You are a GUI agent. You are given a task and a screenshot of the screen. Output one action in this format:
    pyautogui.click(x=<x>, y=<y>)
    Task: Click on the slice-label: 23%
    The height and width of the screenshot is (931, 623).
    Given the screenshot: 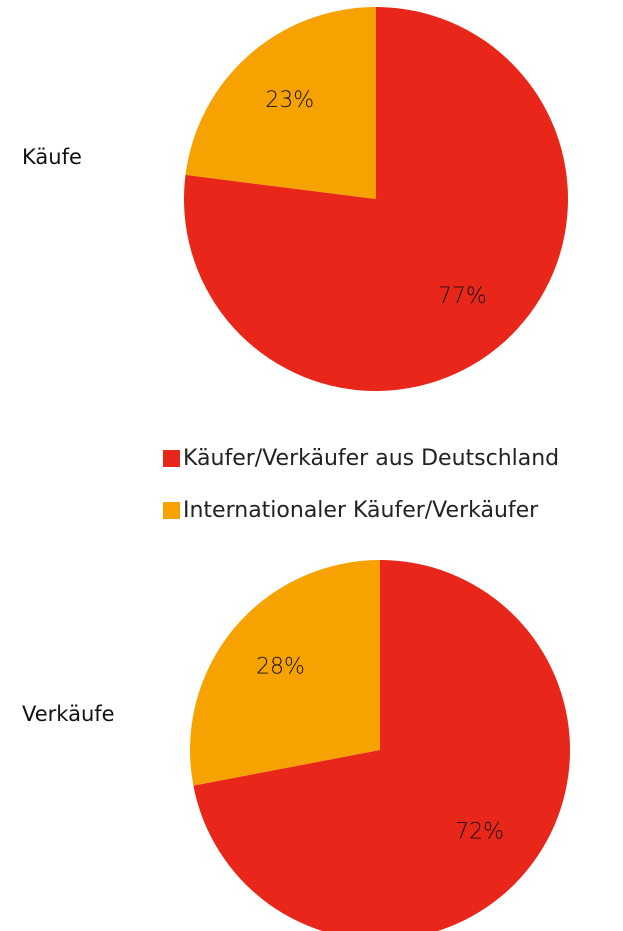 What is the action you would take?
    pyautogui.click(x=289, y=100)
    